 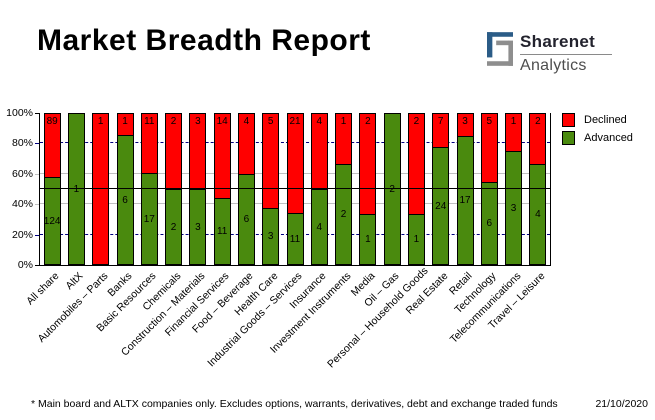 I want to click on sharenet-logo-text: Sharenet Analytics, so click(x=566, y=53).